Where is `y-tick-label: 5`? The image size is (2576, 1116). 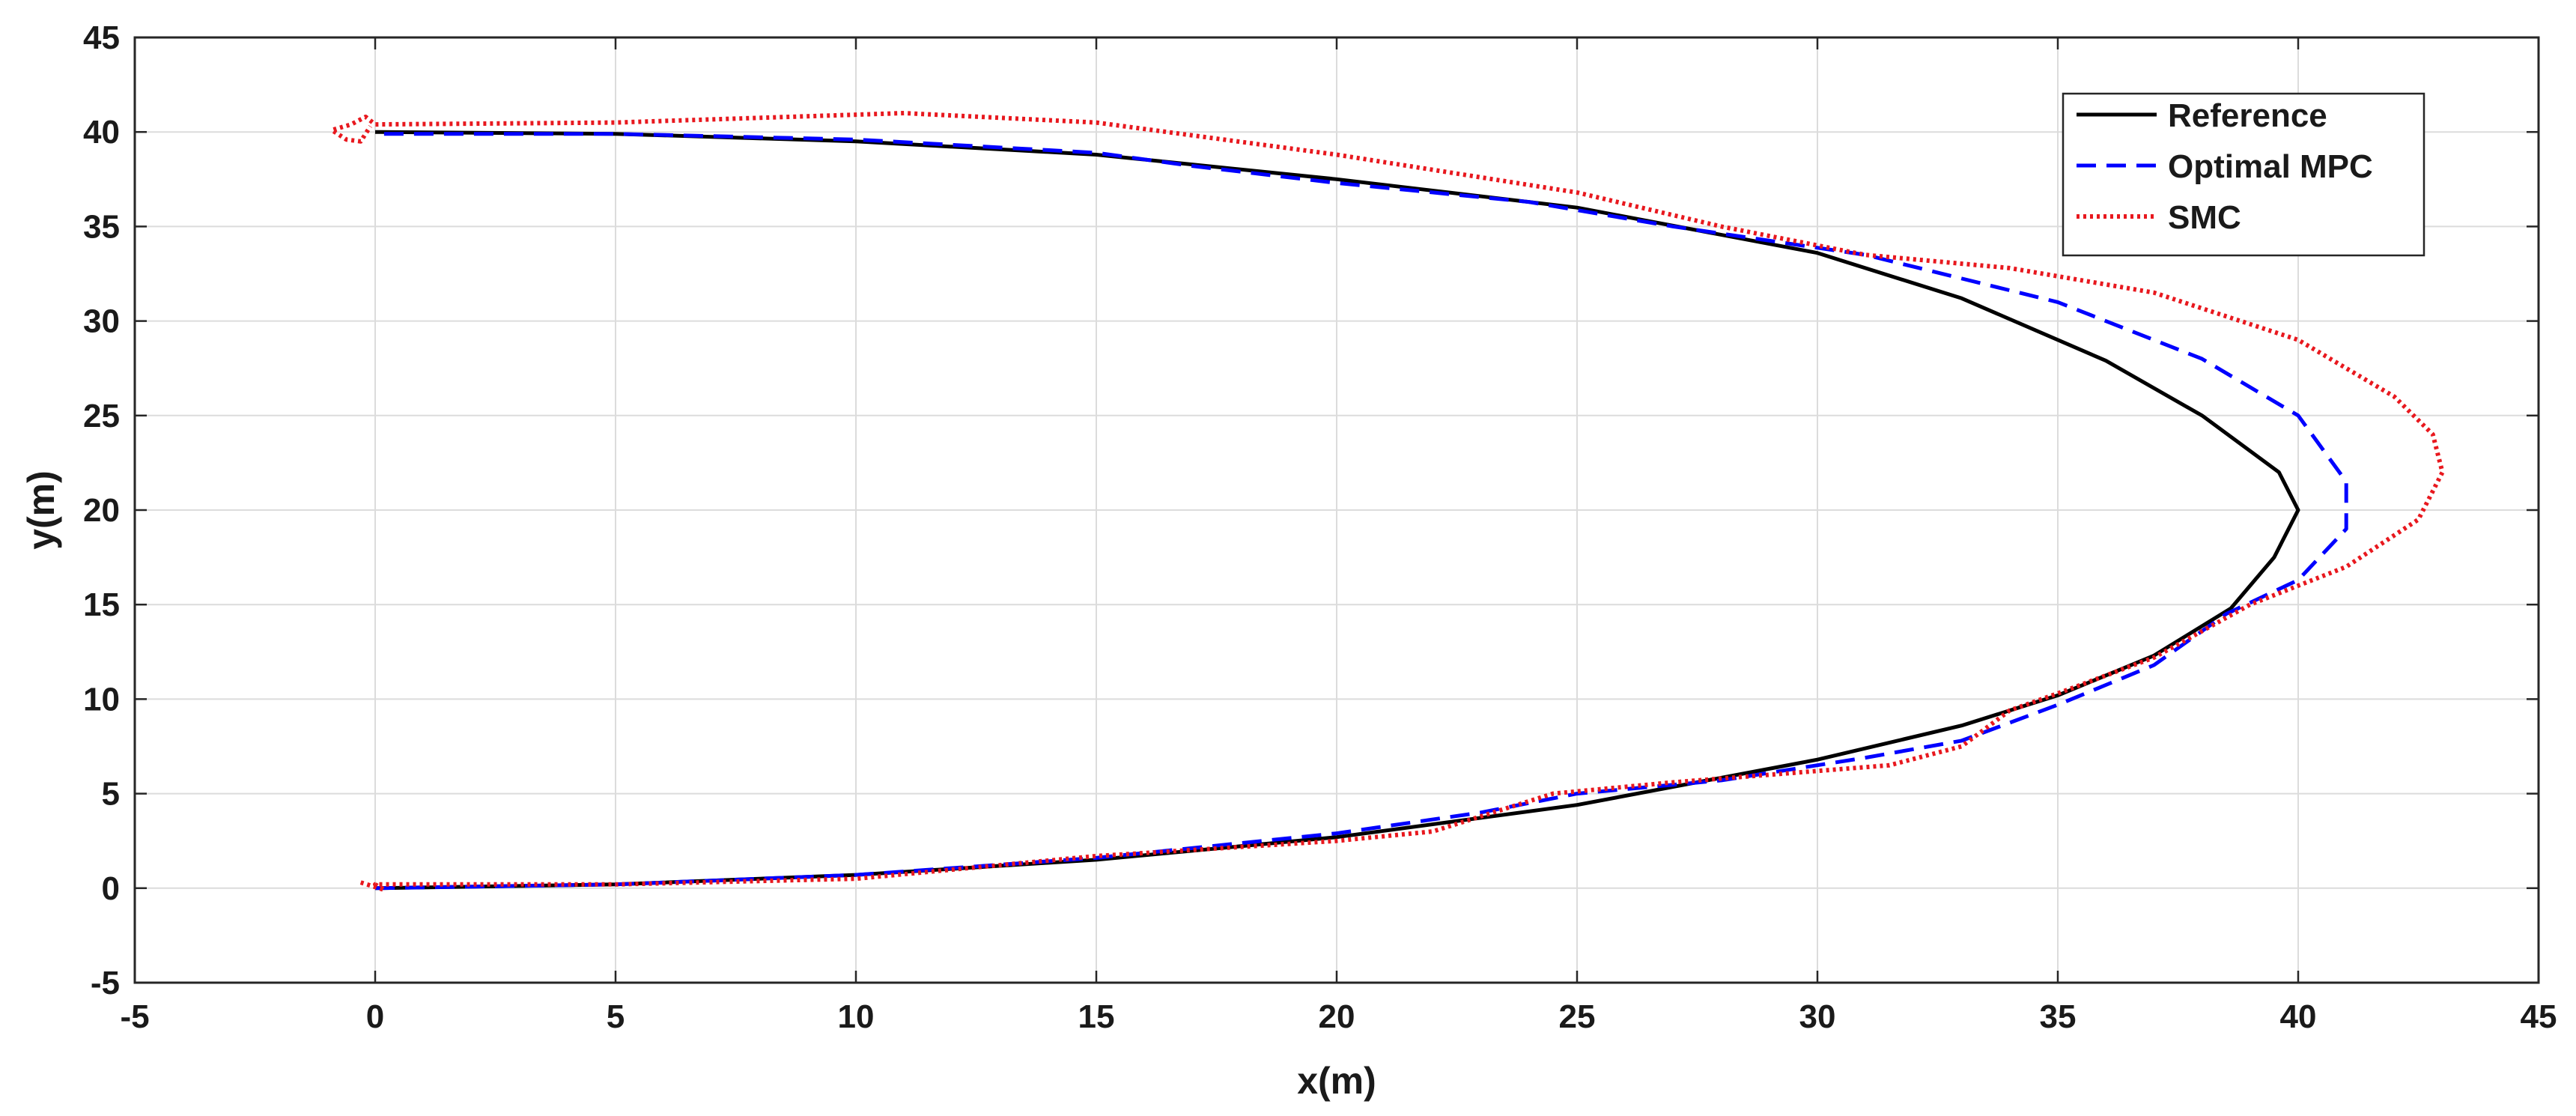 y-tick-label: 5 is located at coordinates (111, 794).